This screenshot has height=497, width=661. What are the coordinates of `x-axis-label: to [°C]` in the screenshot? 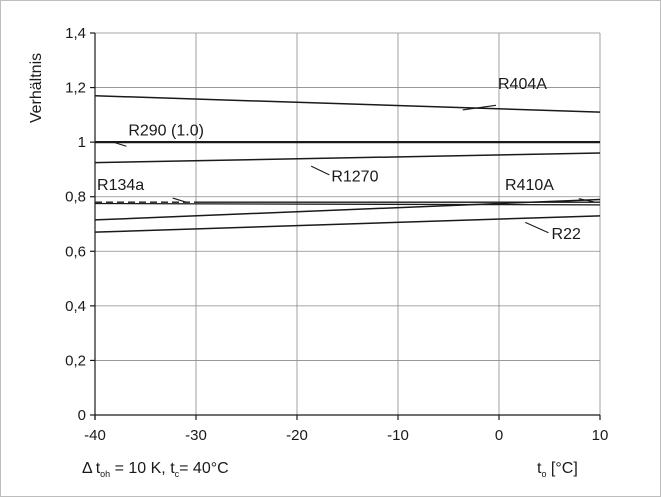 It's located at (557, 469).